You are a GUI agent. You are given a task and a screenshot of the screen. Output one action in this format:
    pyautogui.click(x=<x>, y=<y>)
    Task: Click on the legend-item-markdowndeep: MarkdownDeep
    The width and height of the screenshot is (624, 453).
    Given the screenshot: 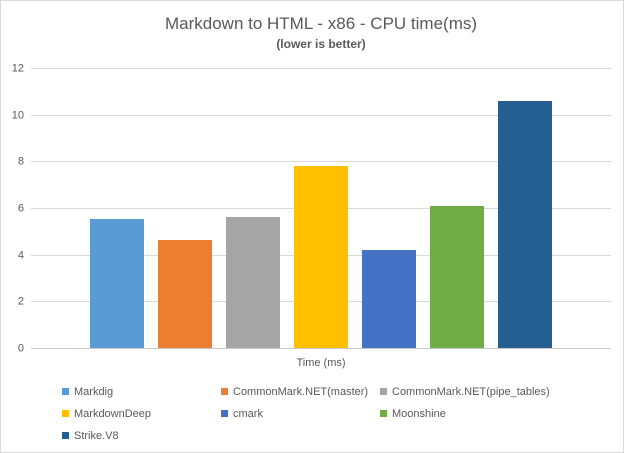 What is the action you would take?
    pyautogui.click(x=141, y=413)
    